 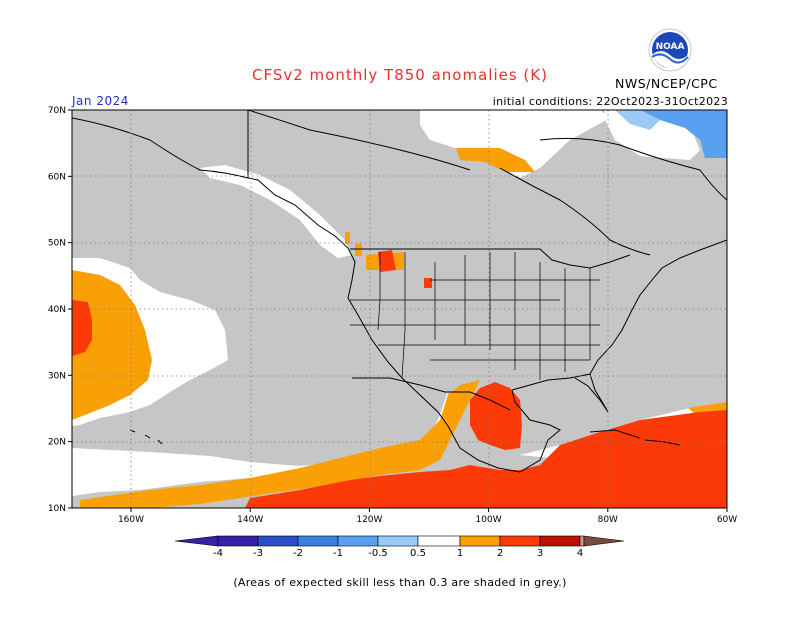 What do you see at coordinates (378, 553) in the screenshot?
I see `colorbar-label: -0.5` at bounding box center [378, 553].